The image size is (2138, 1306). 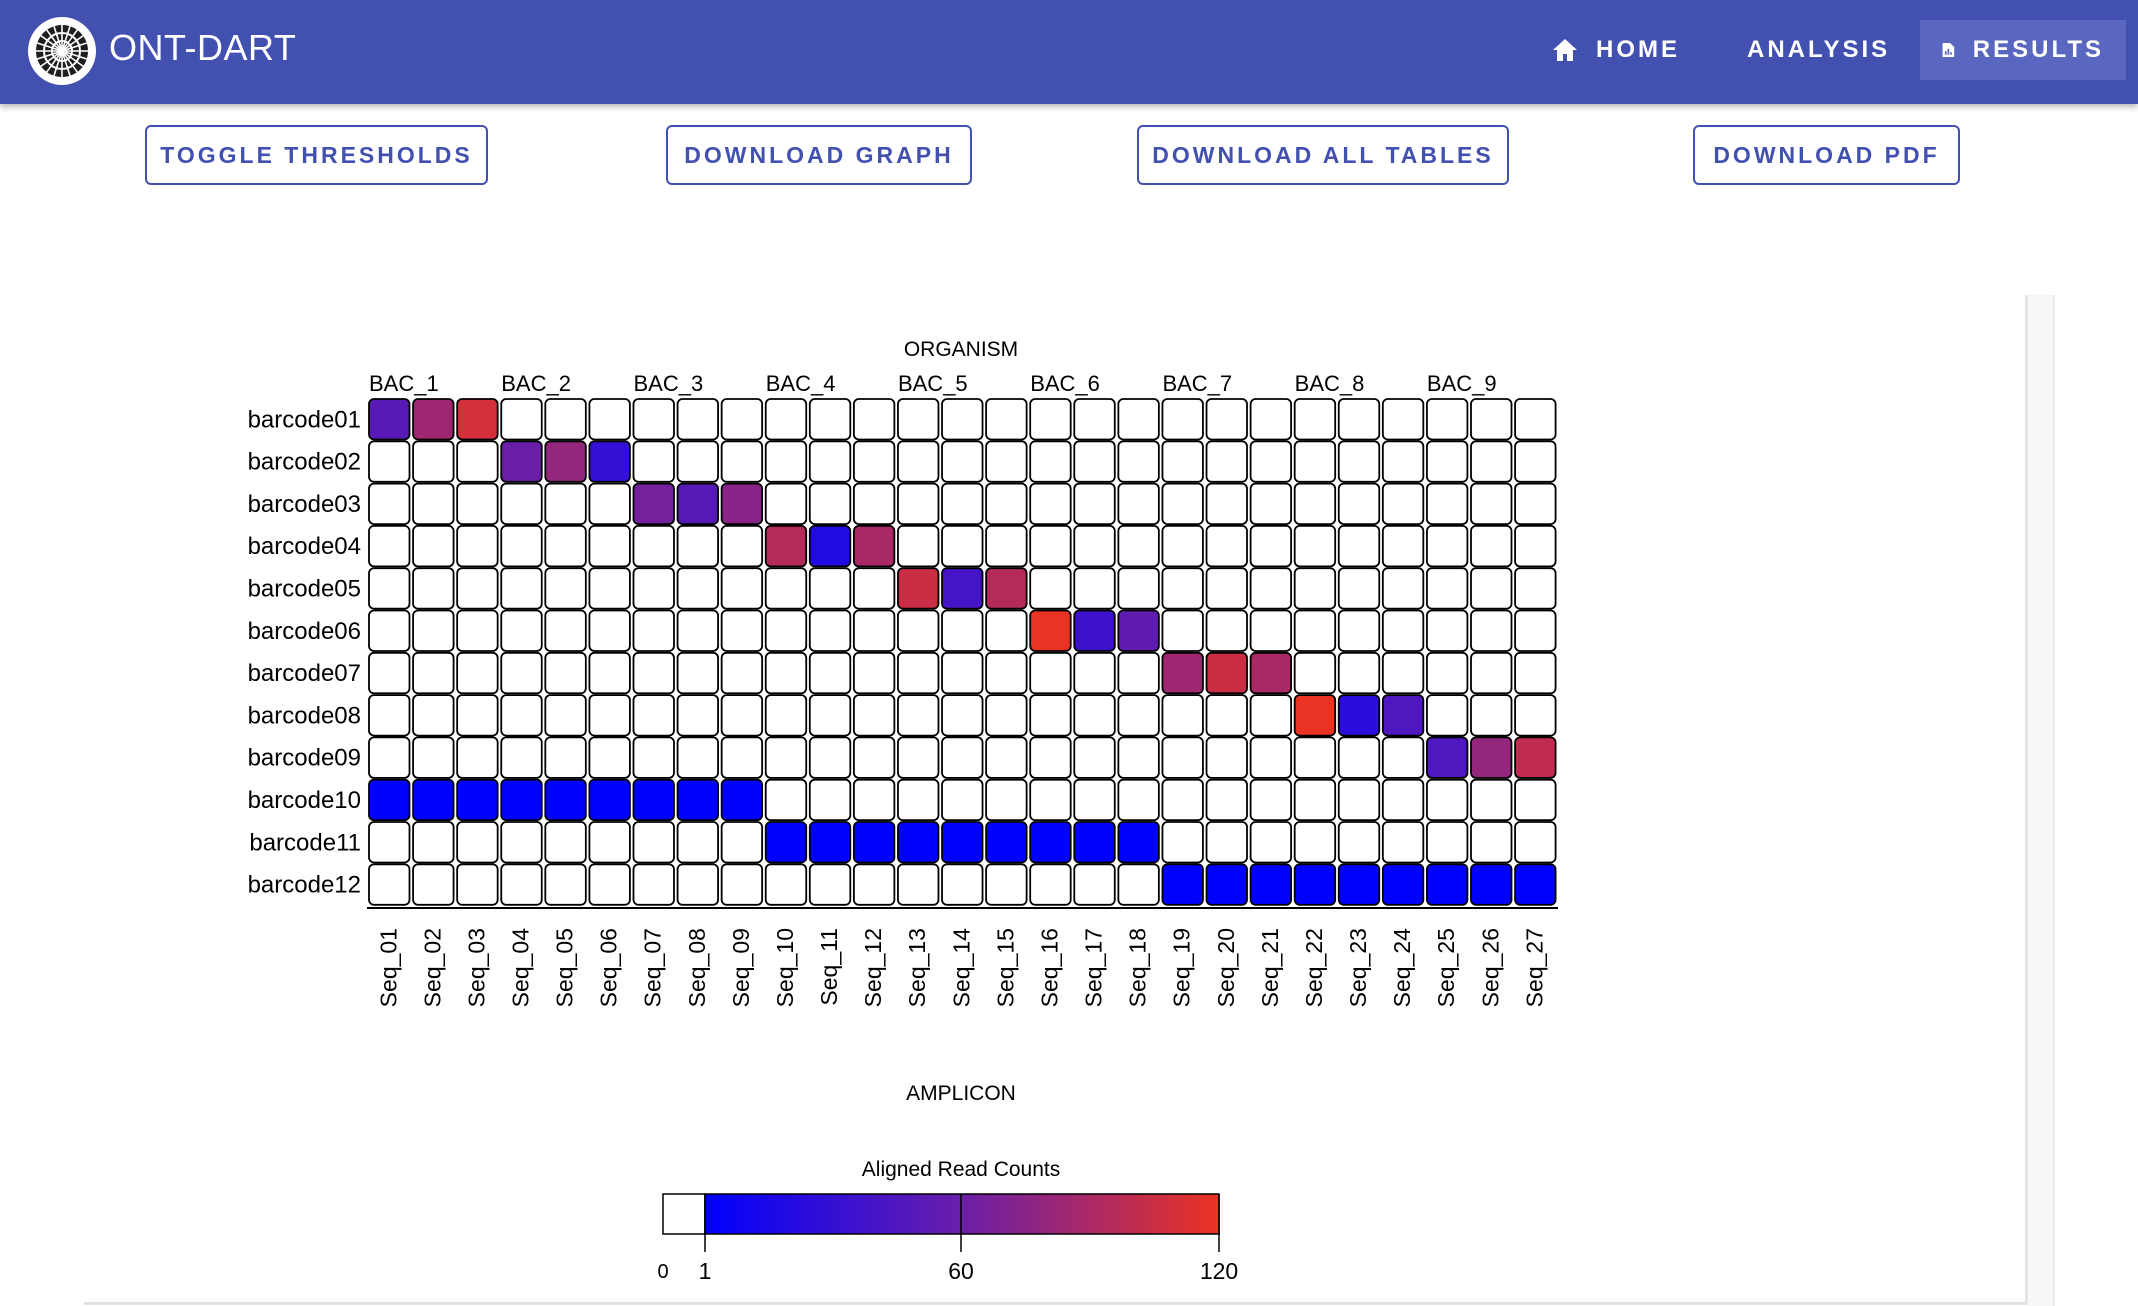 I want to click on column-label: Seq_18, so click(x=1138, y=967).